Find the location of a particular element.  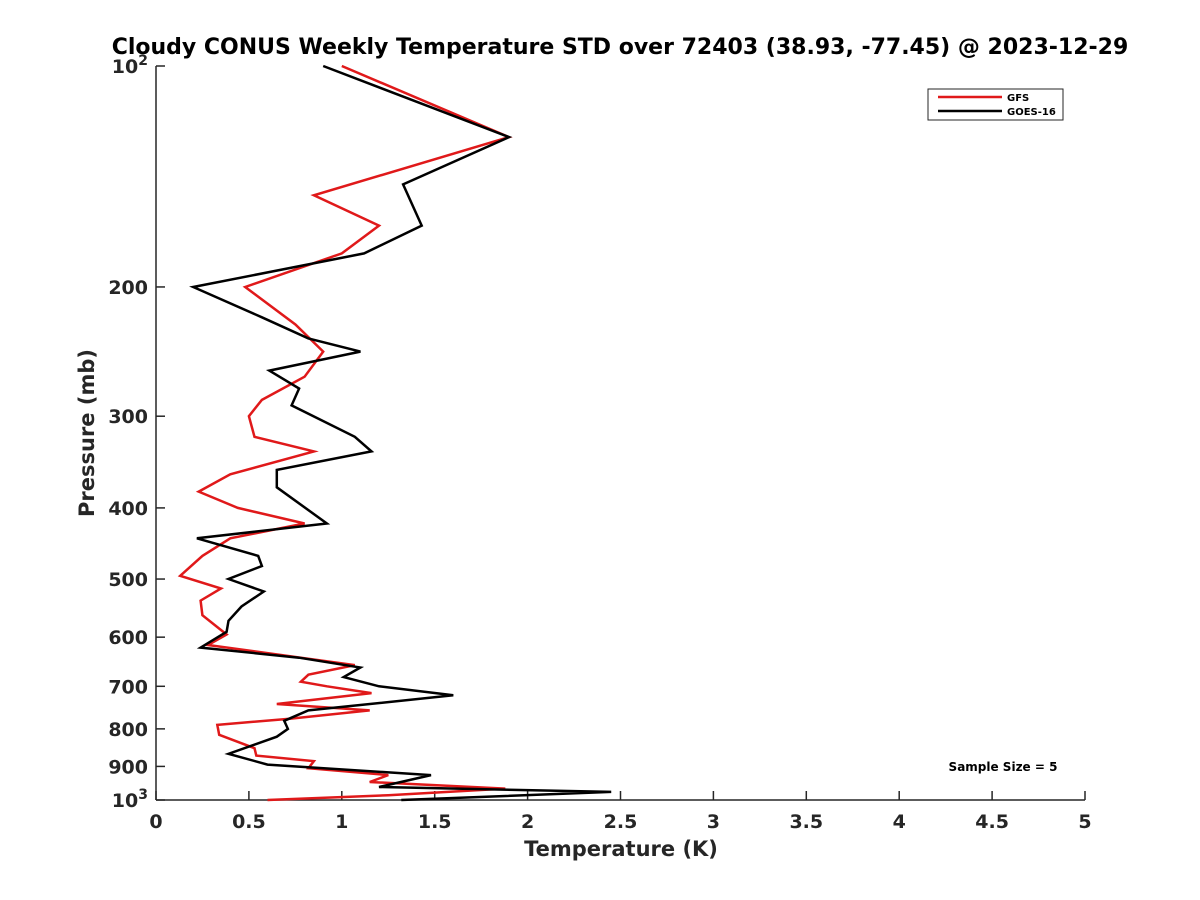

y-tick-label: 900 is located at coordinates (128, 767).